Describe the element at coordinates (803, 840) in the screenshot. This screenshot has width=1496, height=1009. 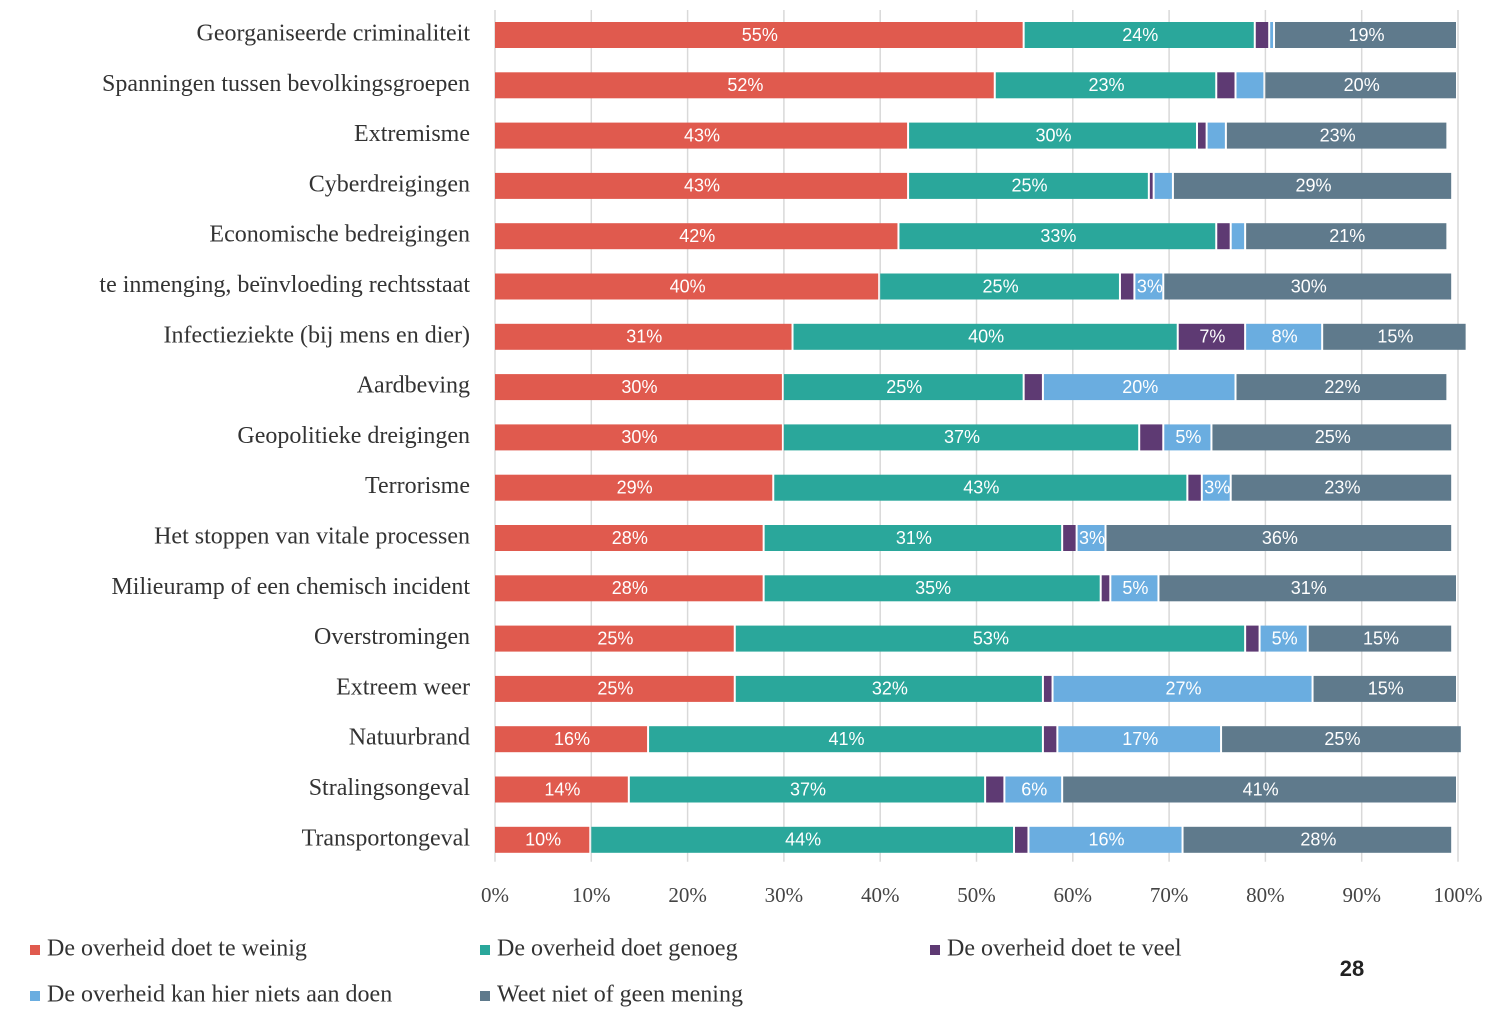
I see `data-label: 44%` at that location.